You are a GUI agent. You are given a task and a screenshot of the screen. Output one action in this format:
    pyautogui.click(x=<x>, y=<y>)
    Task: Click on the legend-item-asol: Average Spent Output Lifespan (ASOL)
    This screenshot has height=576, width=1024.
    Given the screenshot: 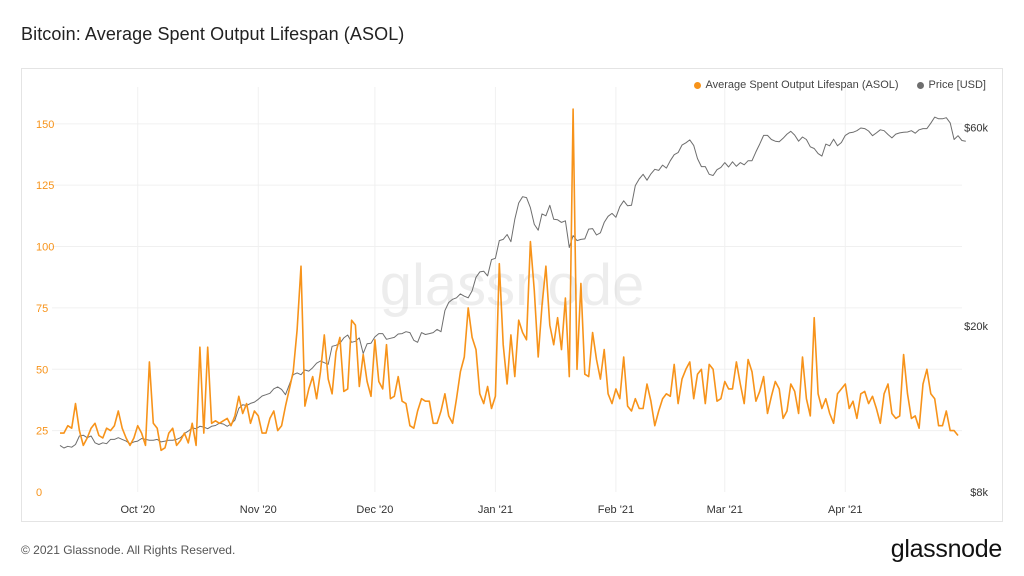 What is the action you would take?
    pyautogui.click(x=796, y=85)
    